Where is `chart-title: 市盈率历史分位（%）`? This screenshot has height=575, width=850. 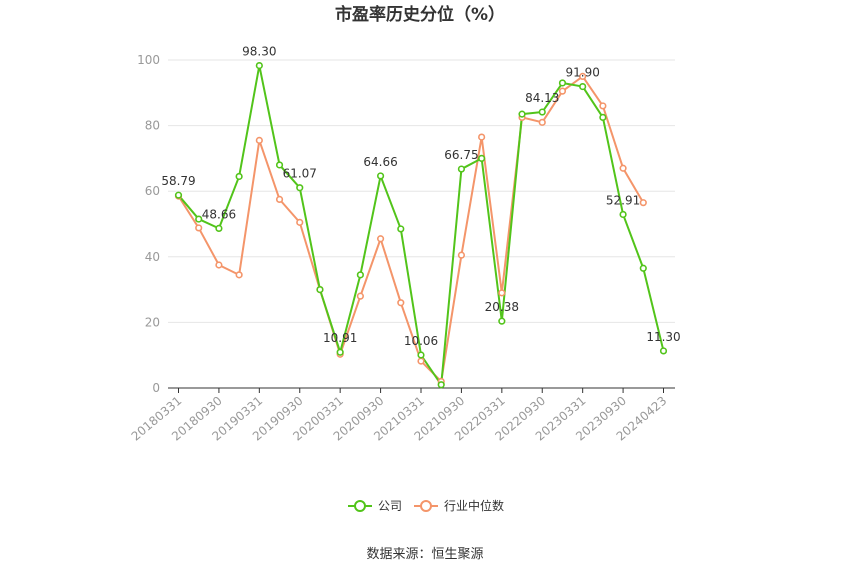
chart-title: 市盈率历史分位（%） is located at coordinates (420, 14).